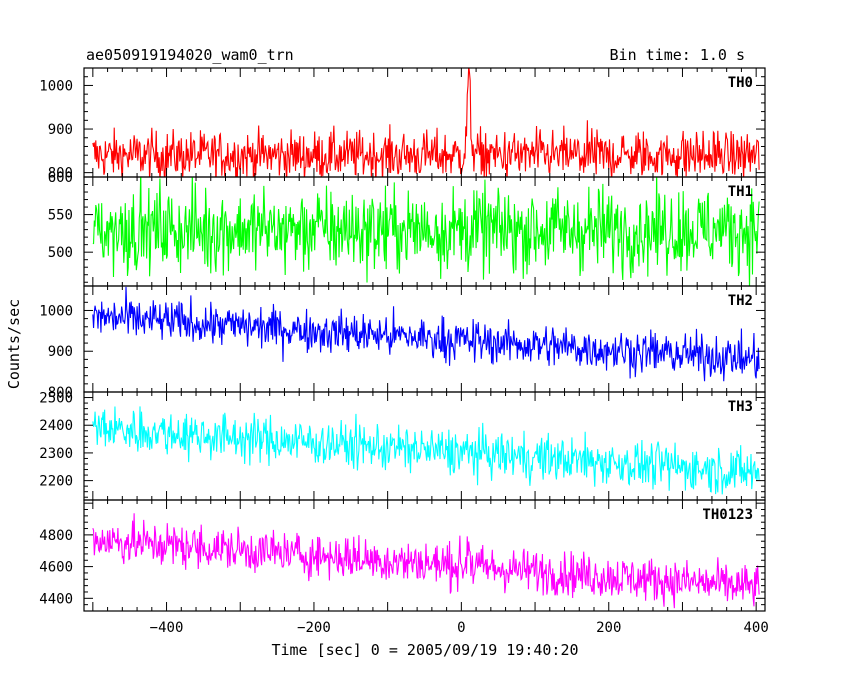  I want to click on panel-label: TH1, so click(740, 192).